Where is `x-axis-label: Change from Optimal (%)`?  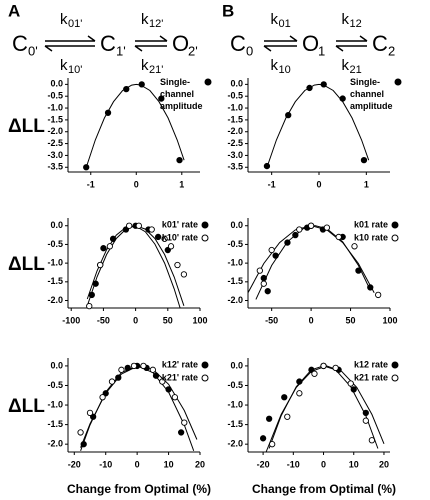
x-axis-label: Change from Optimal (%) is located at coordinates (324, 489).